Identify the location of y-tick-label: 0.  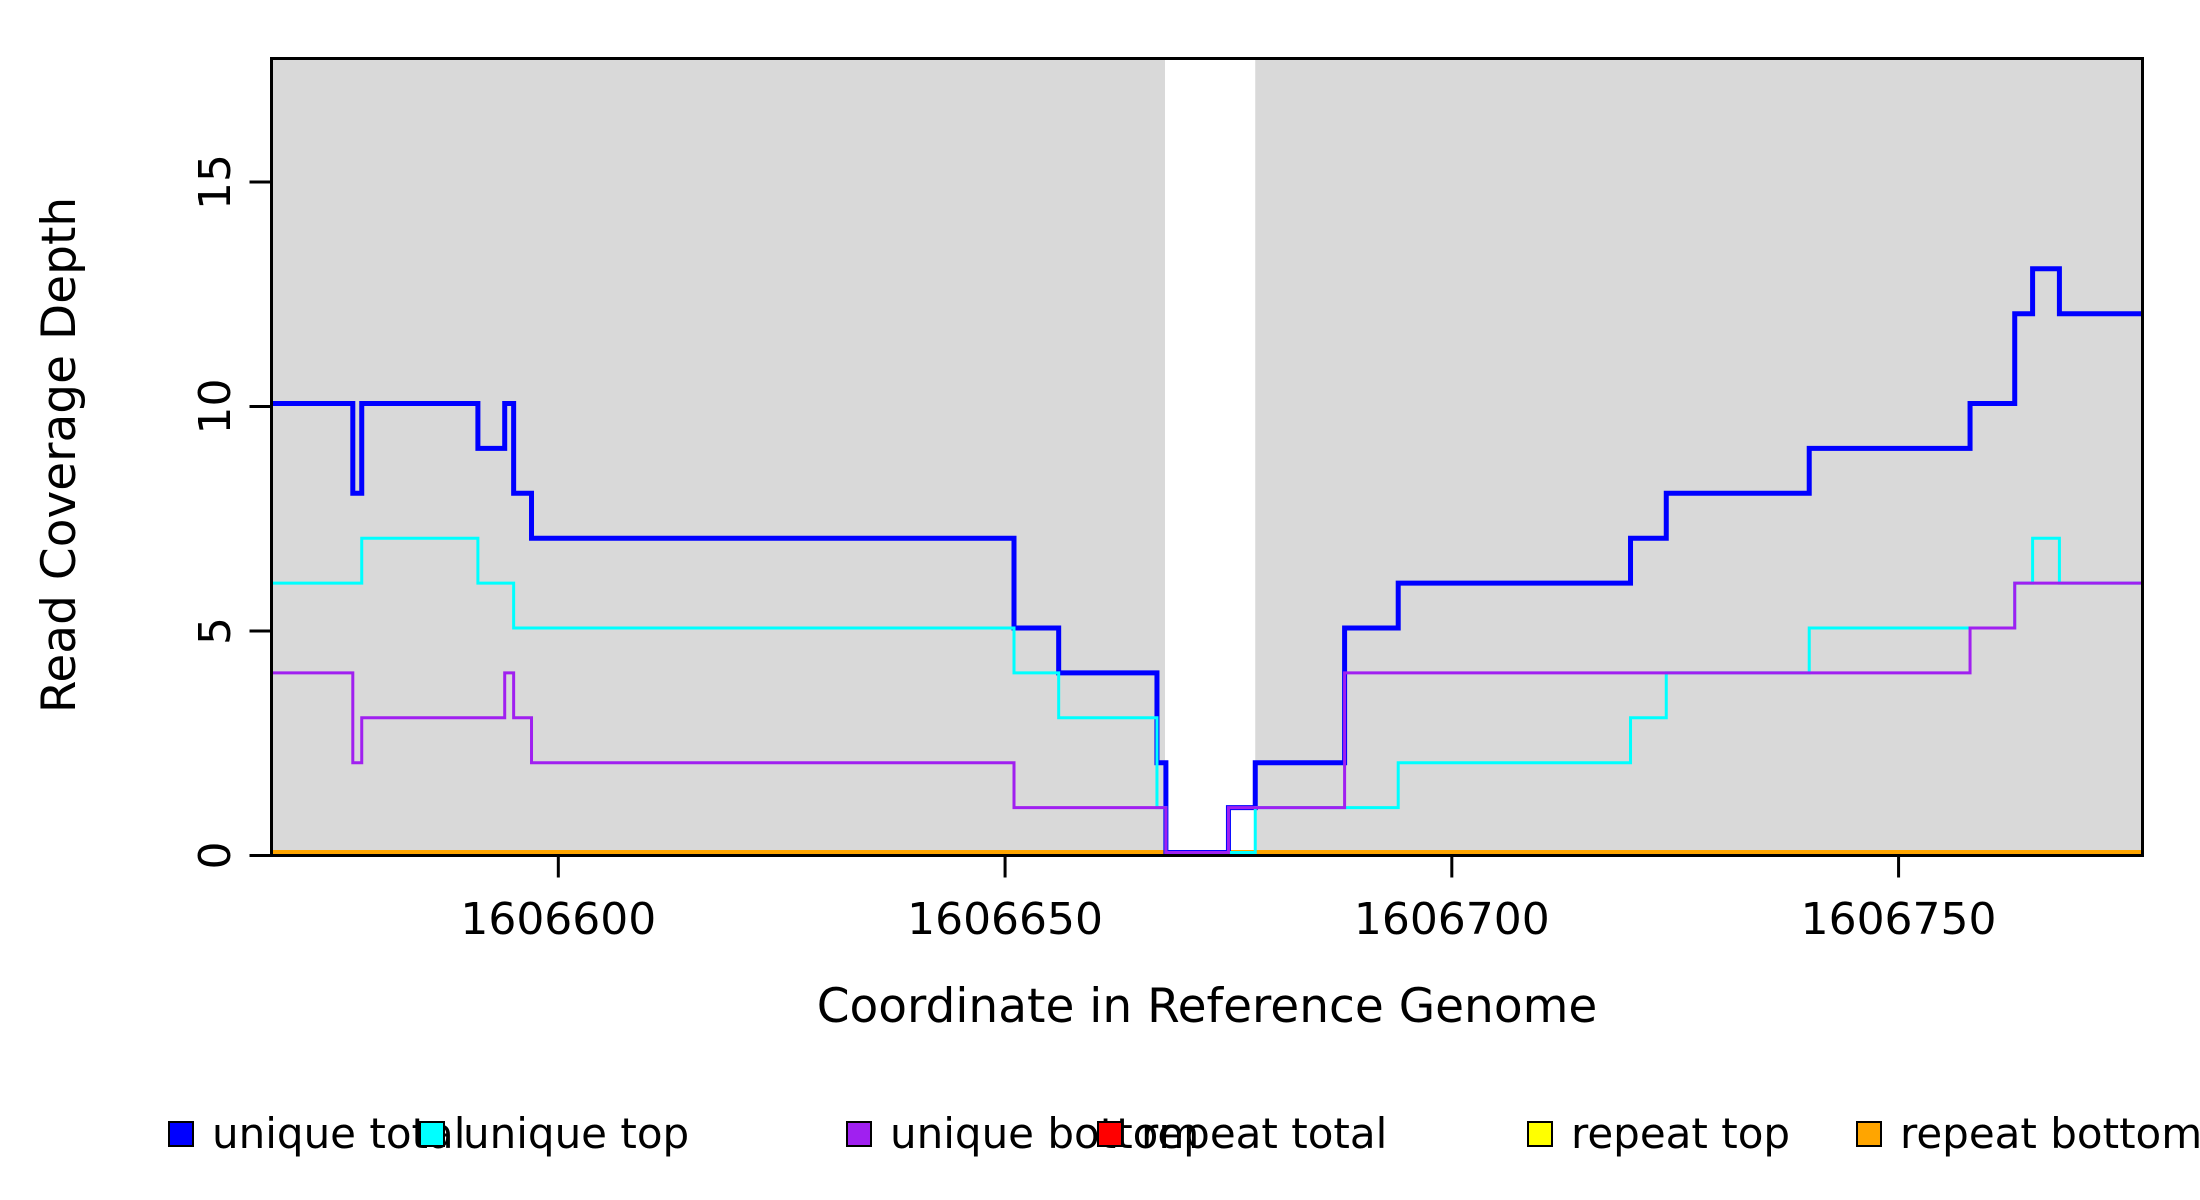
(215, 856).